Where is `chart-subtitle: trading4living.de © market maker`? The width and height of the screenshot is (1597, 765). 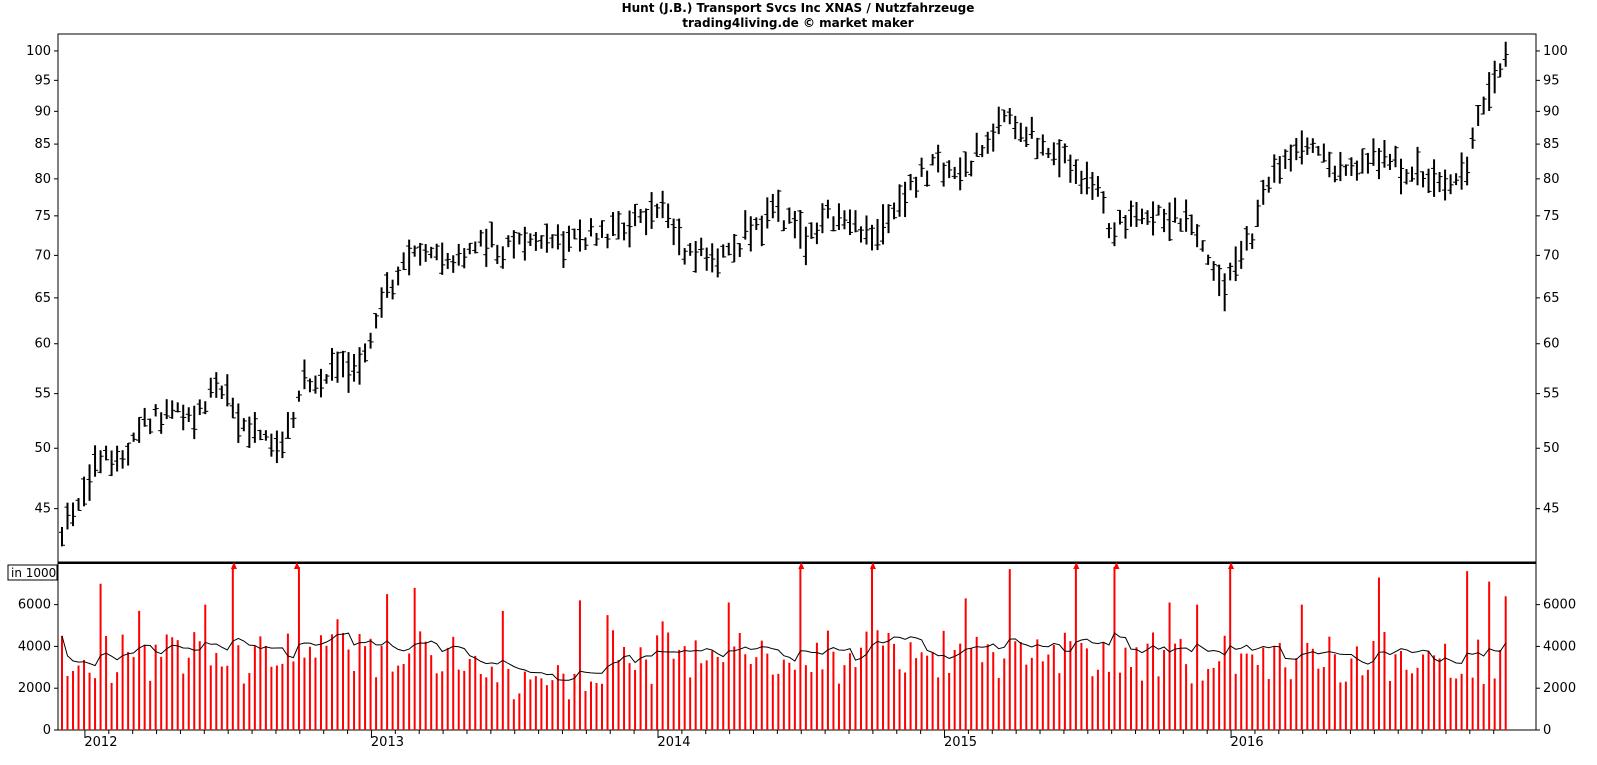
chart-subtitle: trading4living.de © market maker is located at coordinates (798, 23).